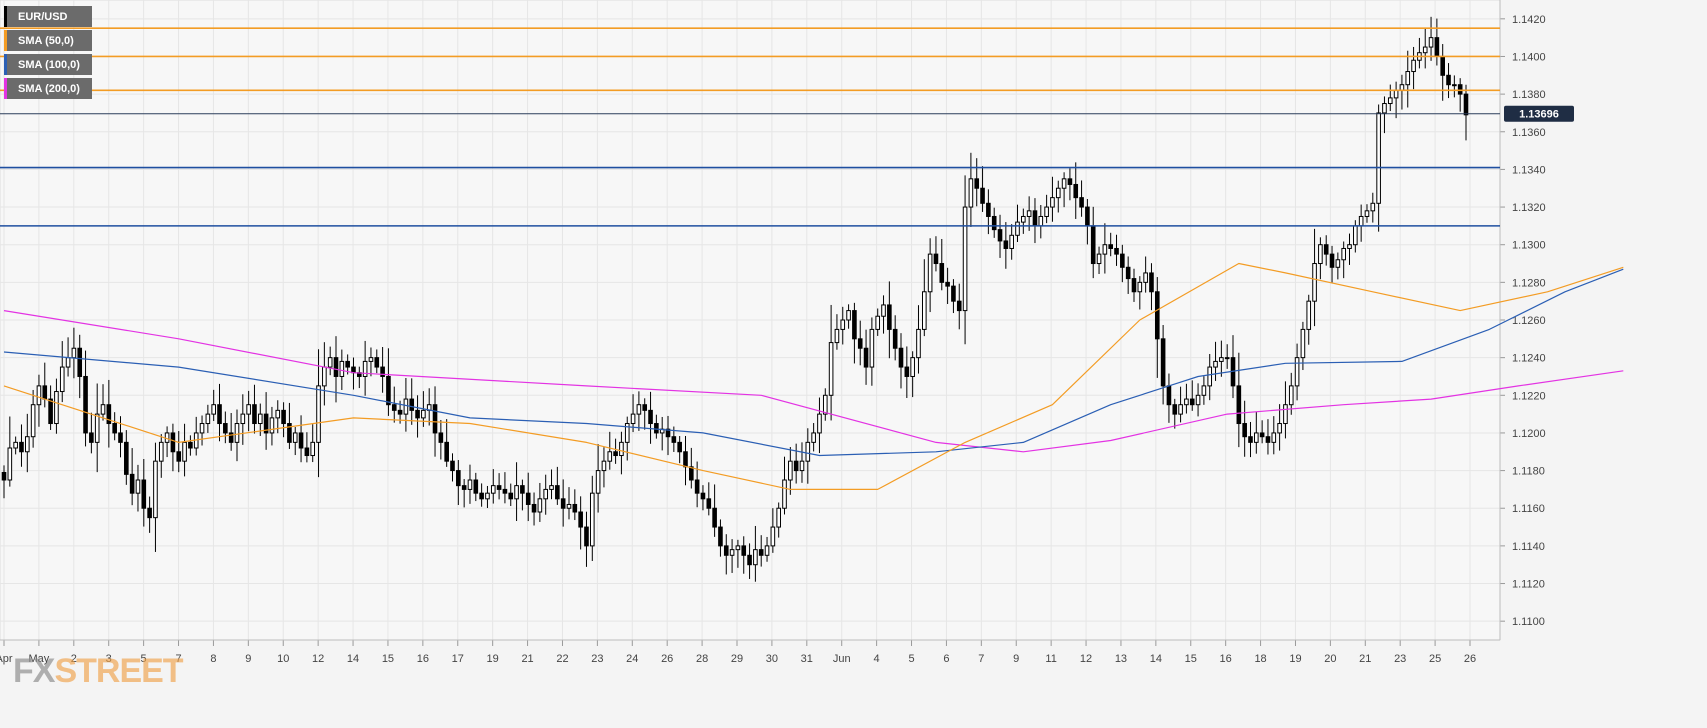  What do you see at coordinates (5, 40) in the screenshot?
I see `legend-swatch` at bounding box center [5, 40].